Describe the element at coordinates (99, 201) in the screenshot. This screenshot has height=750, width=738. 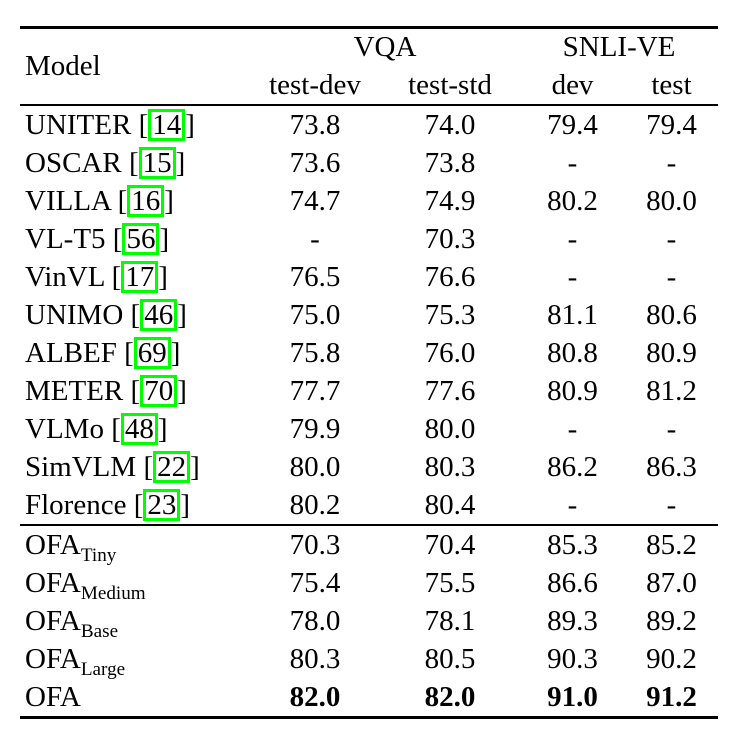
I see `model-name-cell: VILLA [16]` at that location.